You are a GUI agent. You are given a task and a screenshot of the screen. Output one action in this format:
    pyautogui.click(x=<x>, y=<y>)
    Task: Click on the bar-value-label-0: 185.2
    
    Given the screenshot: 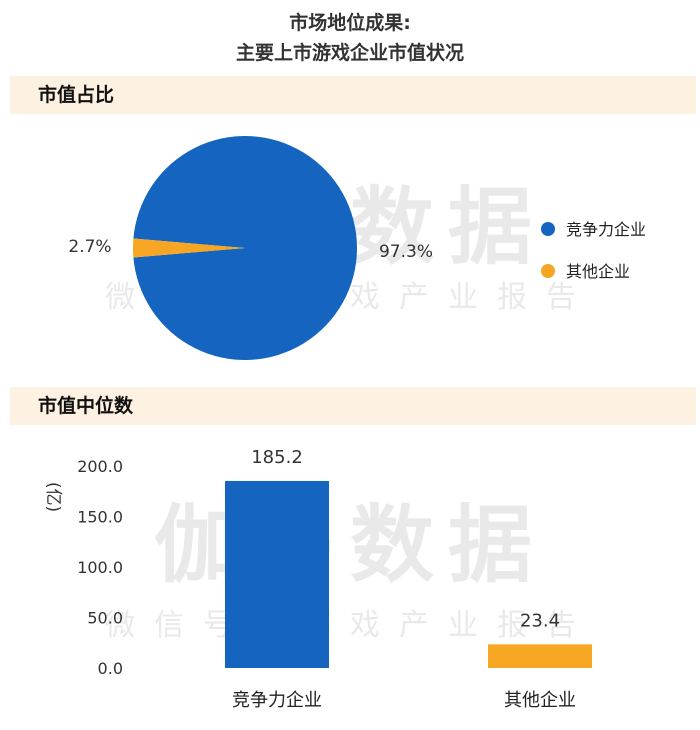 What is the action you would take?
    pyautogui.click(x=277, y=457)
    